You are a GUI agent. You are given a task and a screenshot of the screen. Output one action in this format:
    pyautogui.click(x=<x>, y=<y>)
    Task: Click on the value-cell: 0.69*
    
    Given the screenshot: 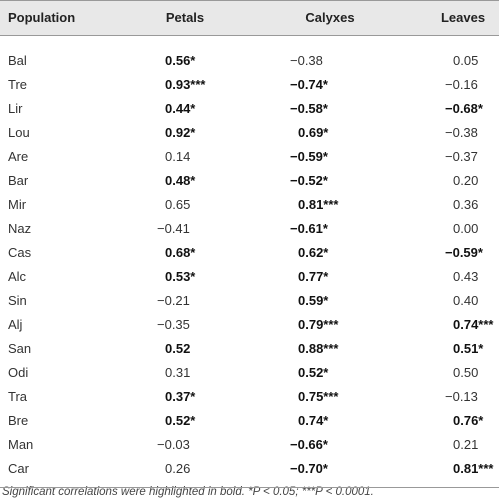 What is the action you would take?
    pyautogui.click(x=313, y=132)
    